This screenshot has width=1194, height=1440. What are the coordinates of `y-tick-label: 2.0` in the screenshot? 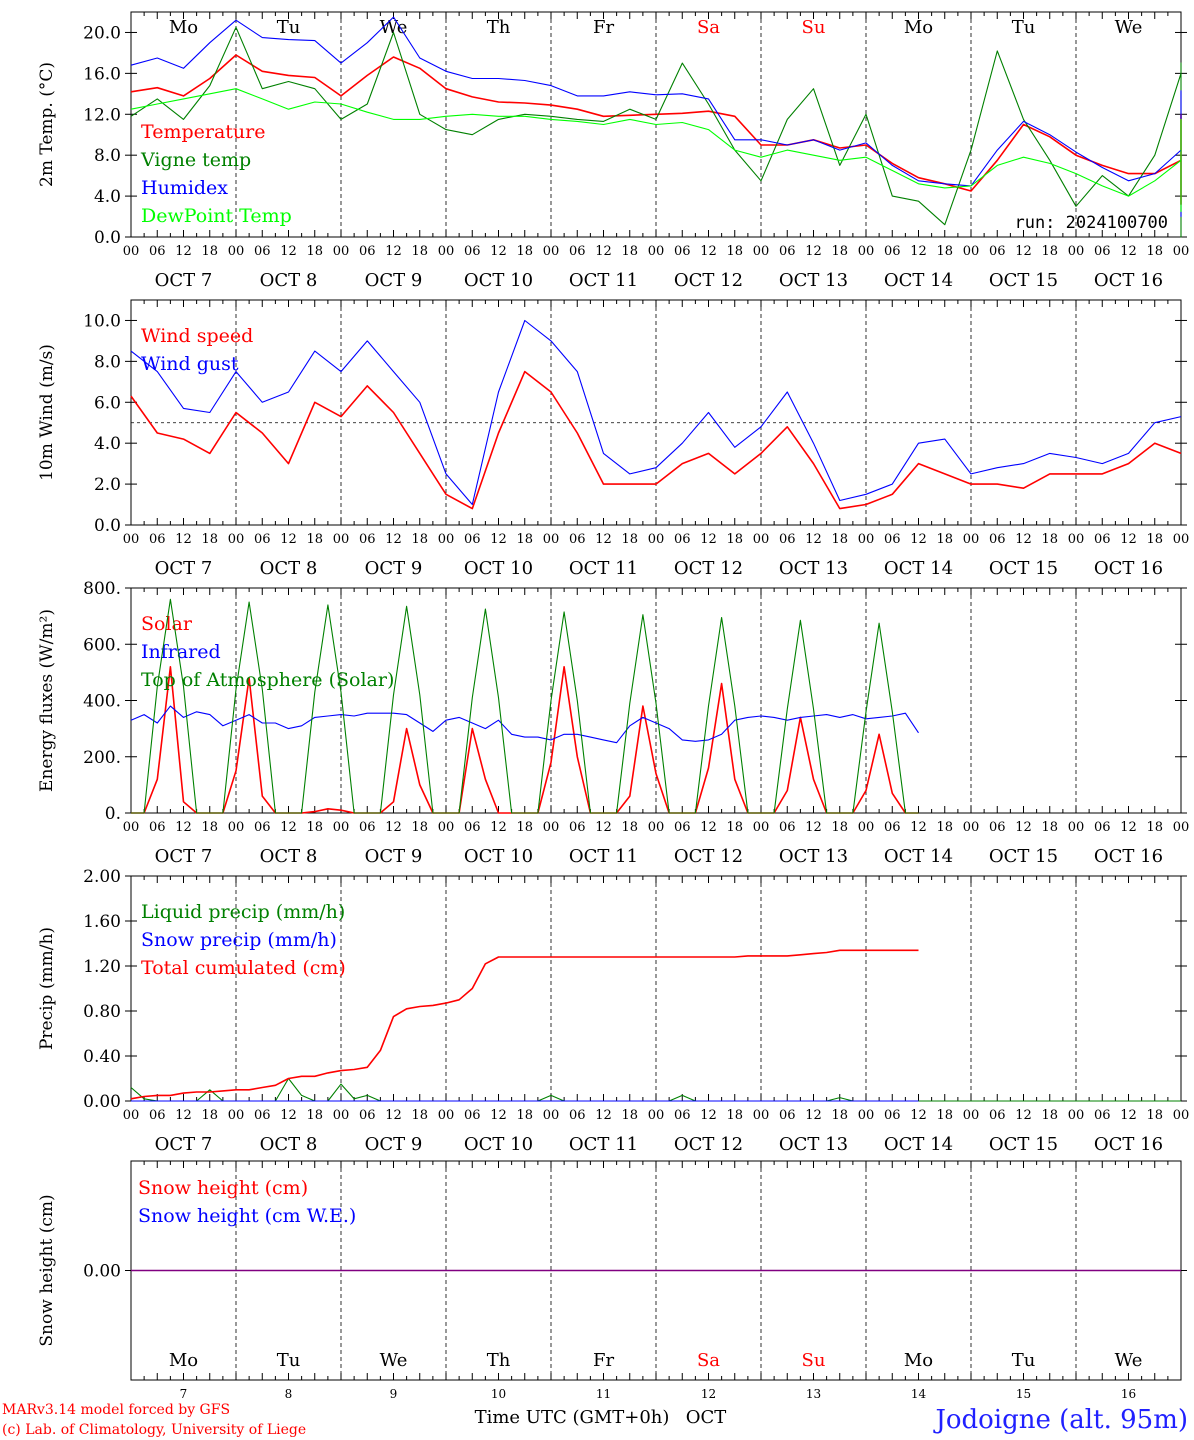 It's located at (107, 485).